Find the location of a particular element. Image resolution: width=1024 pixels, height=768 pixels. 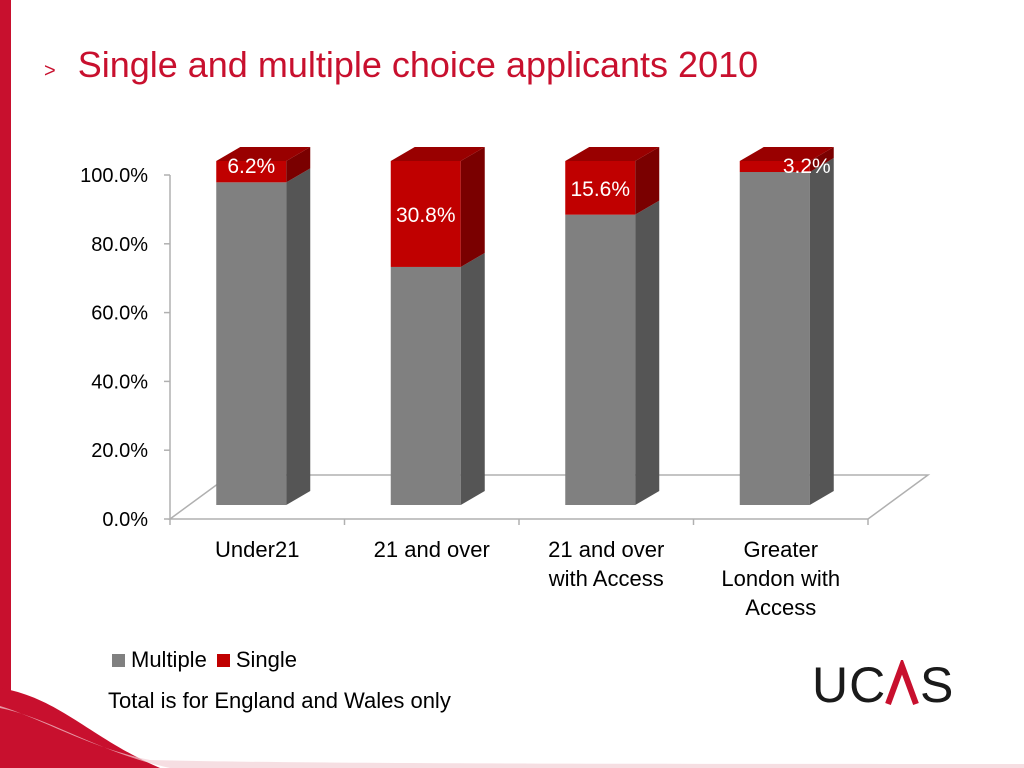

data-label-single: 3.2% is located at coordinates (807, 166).